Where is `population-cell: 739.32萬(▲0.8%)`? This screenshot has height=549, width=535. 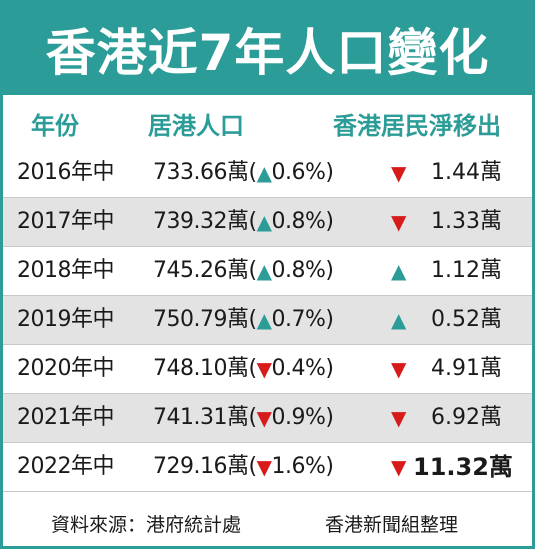 population-cell: 739.32萬(▲0.8%) is located at coordinates (243, 222).